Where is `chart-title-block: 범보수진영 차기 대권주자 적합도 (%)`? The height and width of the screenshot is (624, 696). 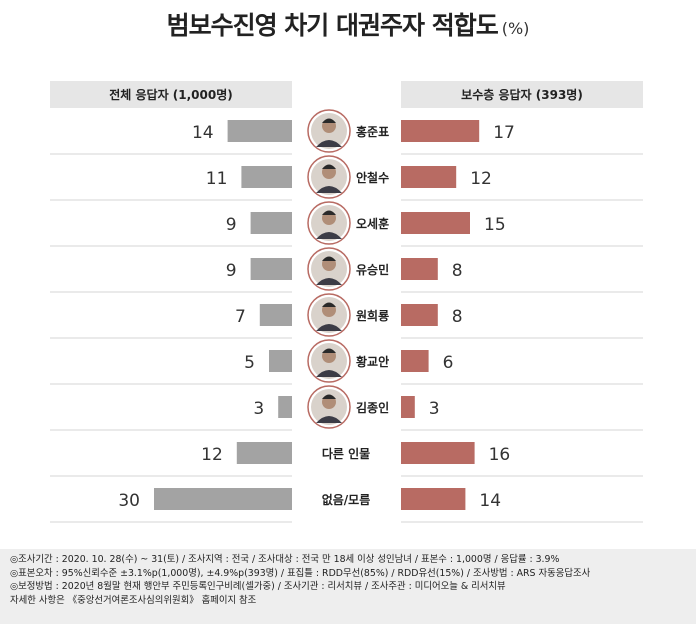 chart-title-block: 범보수진영 차기 대권주자 적합도 (%) is located at coordinates (348, 24).